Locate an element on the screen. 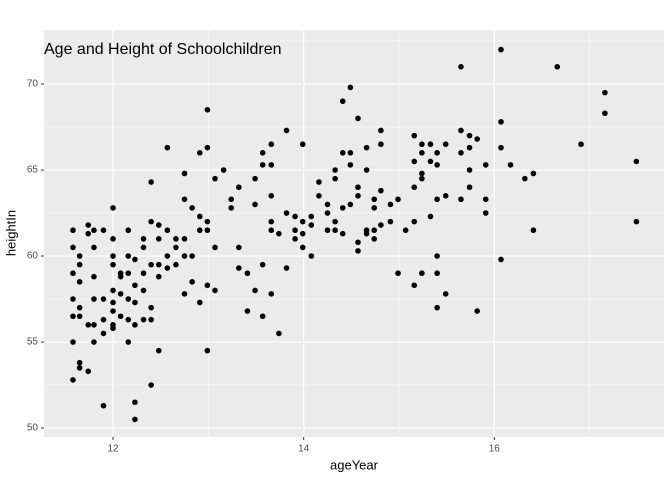 The height and width of the screenshot is (480, 672). x-axis-title: ageYear is located at coordinates (354, 464).